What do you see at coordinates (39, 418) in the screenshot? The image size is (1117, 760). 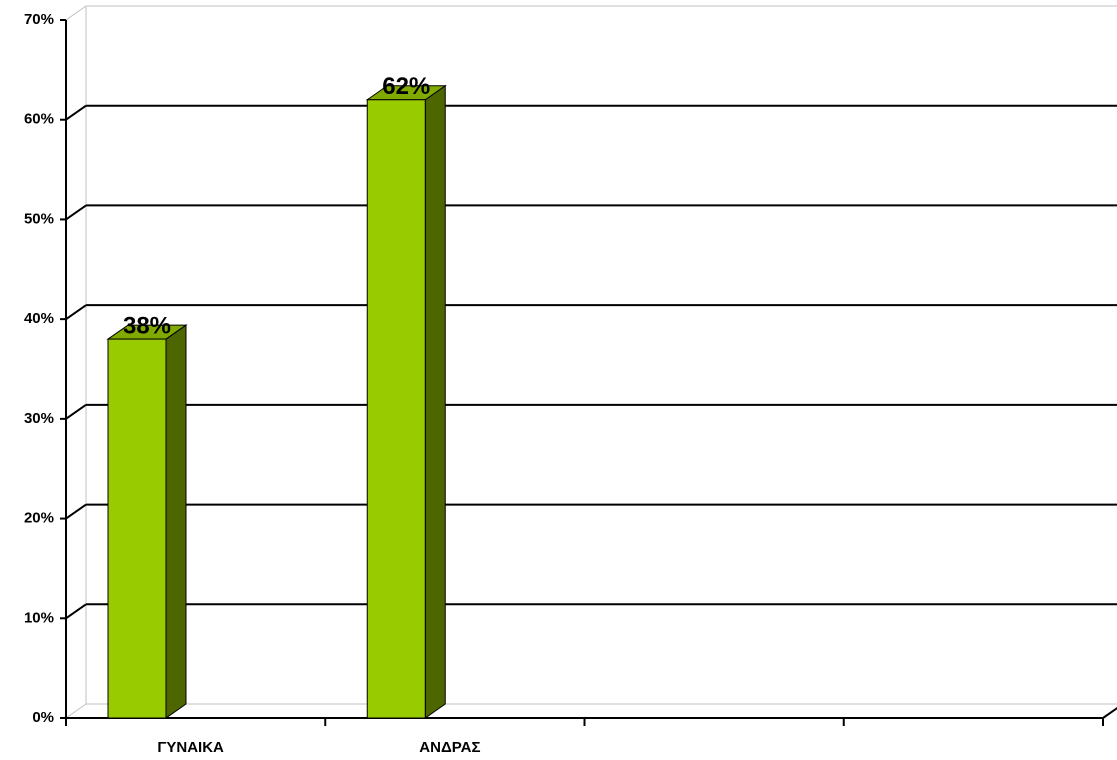 I see `y-tick-label: 30%` at bounding box center [39, 418].